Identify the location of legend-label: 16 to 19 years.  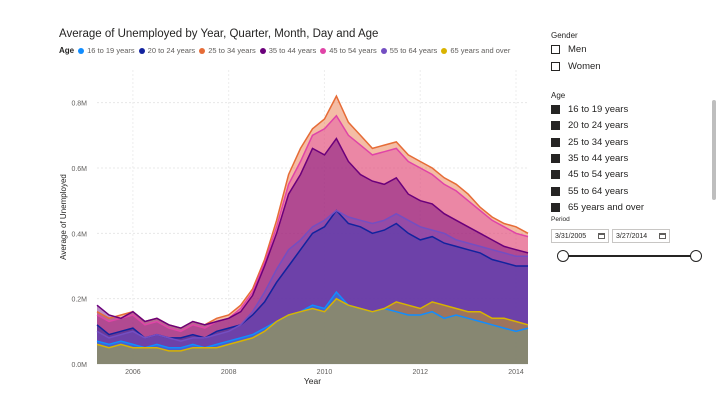
(111, 50).